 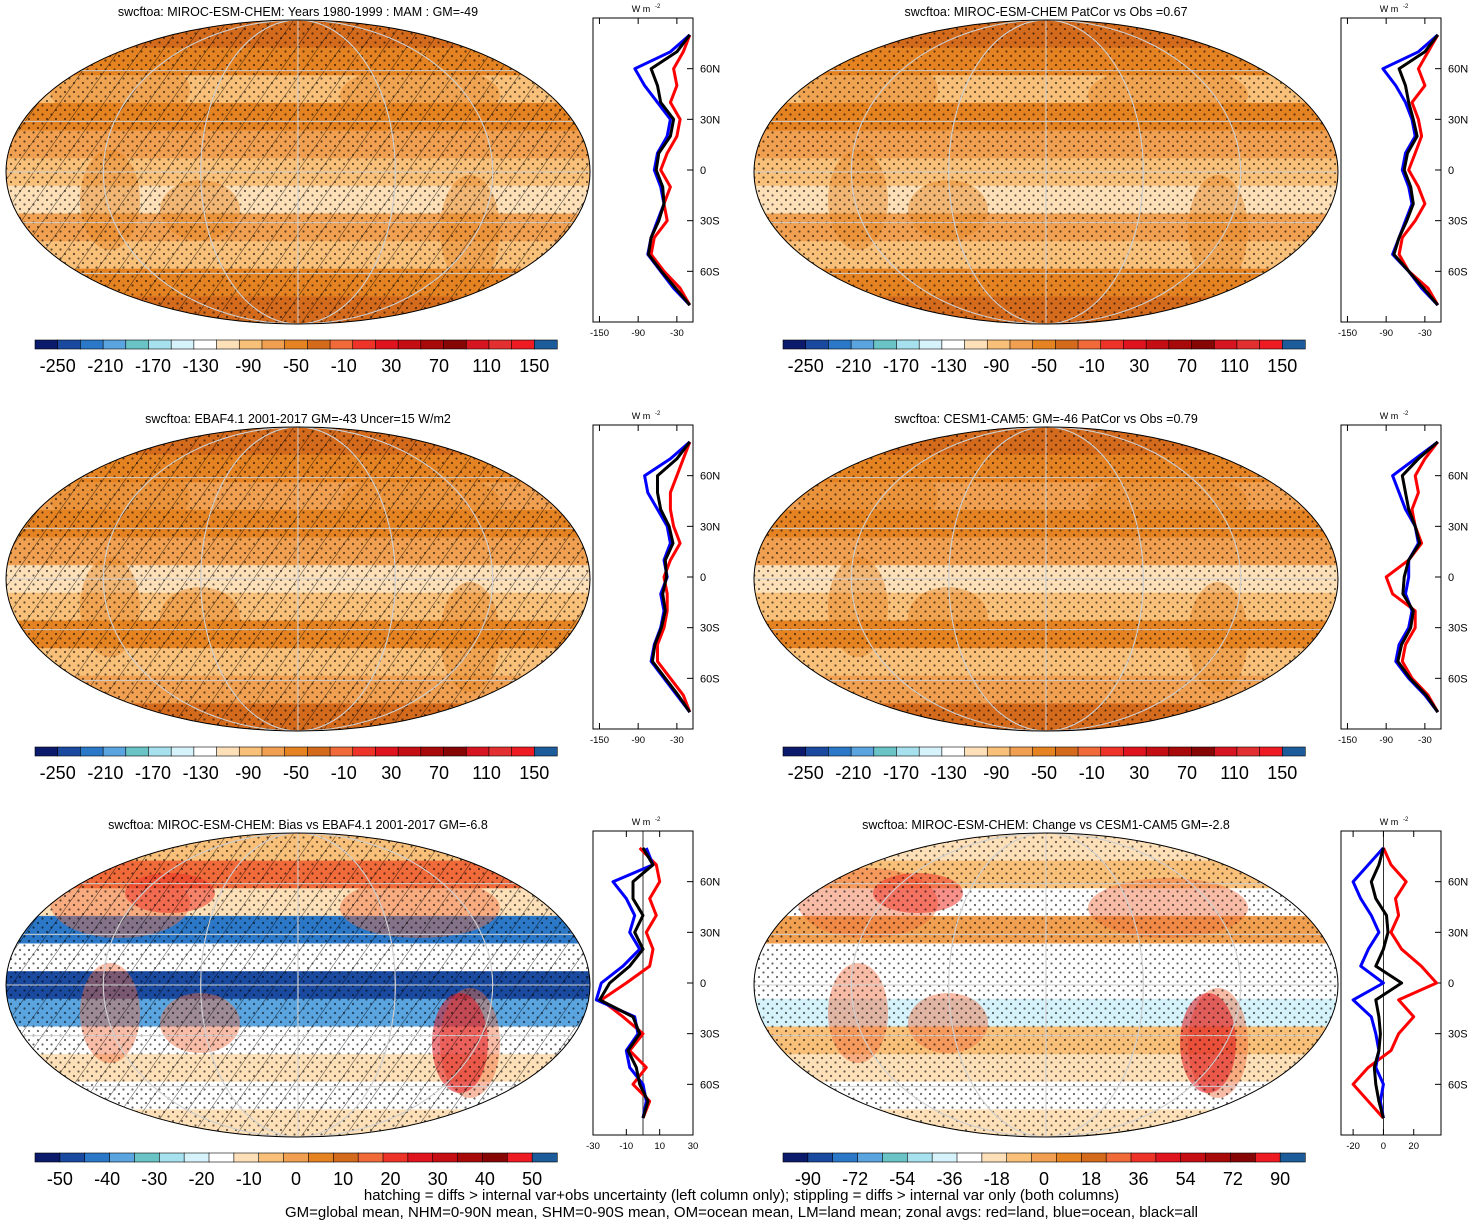 I want to click on colorbar-tick-label: 36, so click(x=1138, y=1179).